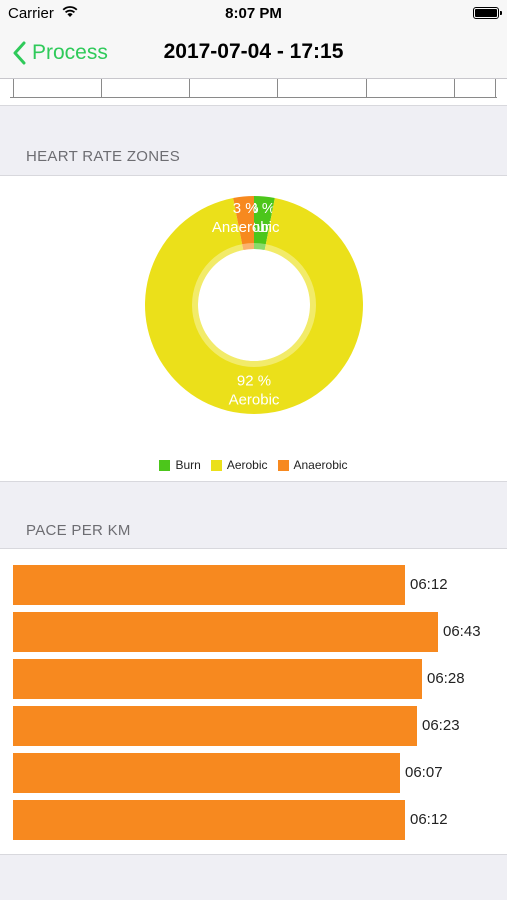 The height and width of the screenshot is (900, 507). What do you see at coordinates (19, 53) in the screenshot?
I see `chevron-left-icon` at bounding box center [19, 53].